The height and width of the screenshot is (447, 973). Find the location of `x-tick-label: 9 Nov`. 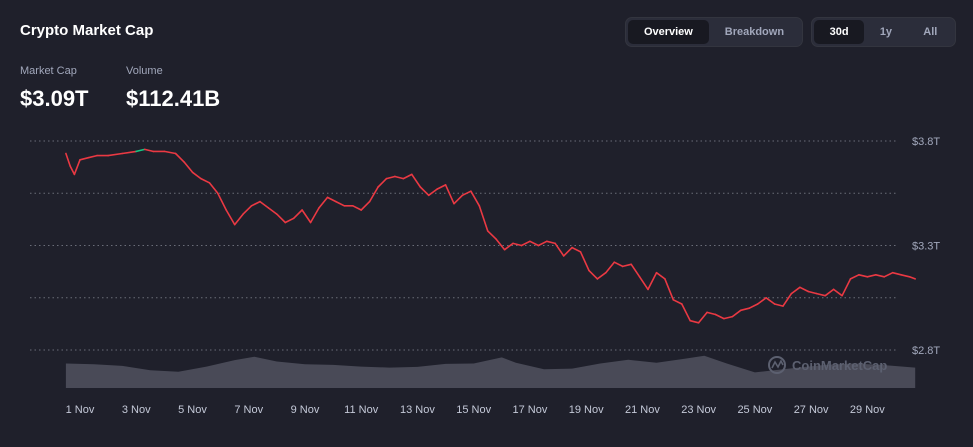

x-tick-label: 9 Nov is located at coordinates (305, 410).